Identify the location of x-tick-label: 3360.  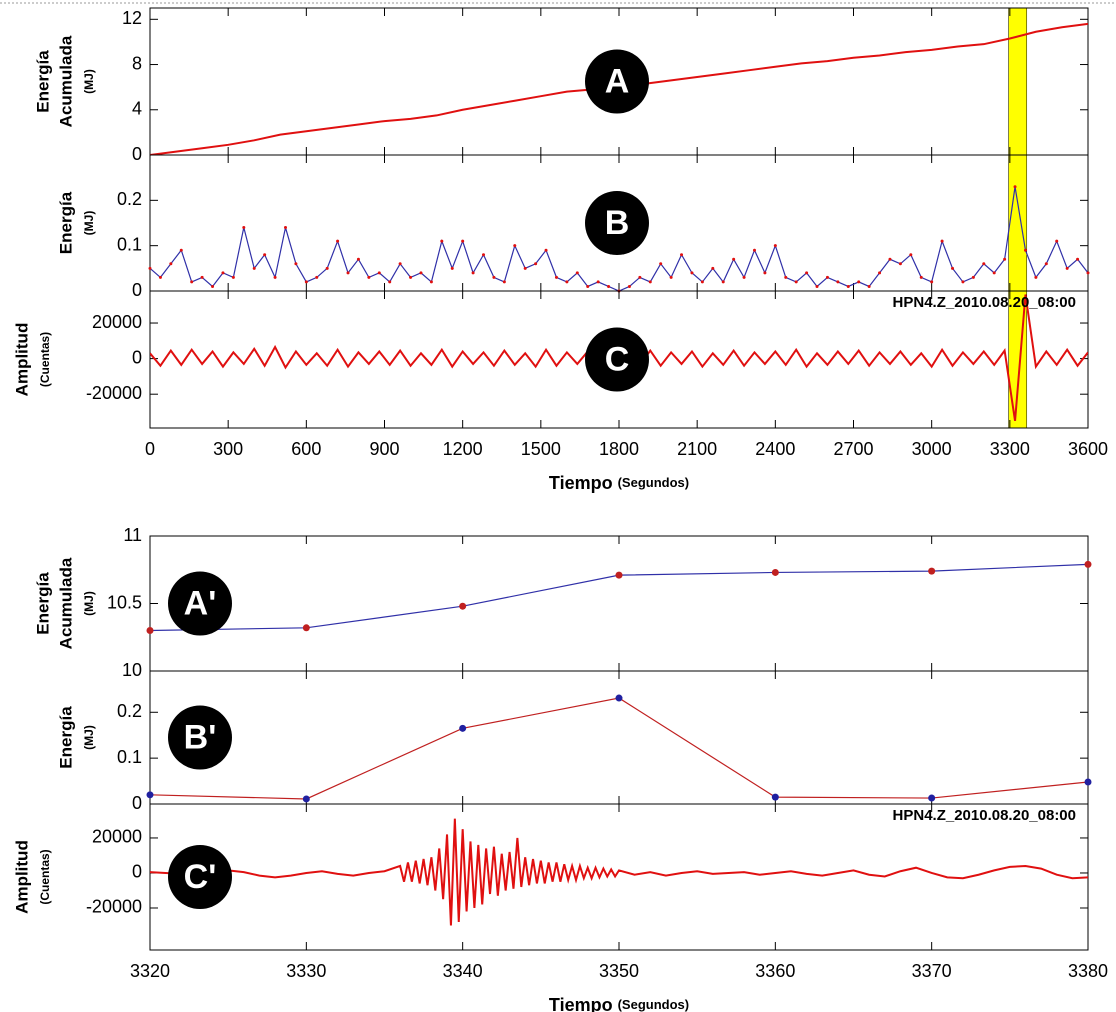
(775, 971).